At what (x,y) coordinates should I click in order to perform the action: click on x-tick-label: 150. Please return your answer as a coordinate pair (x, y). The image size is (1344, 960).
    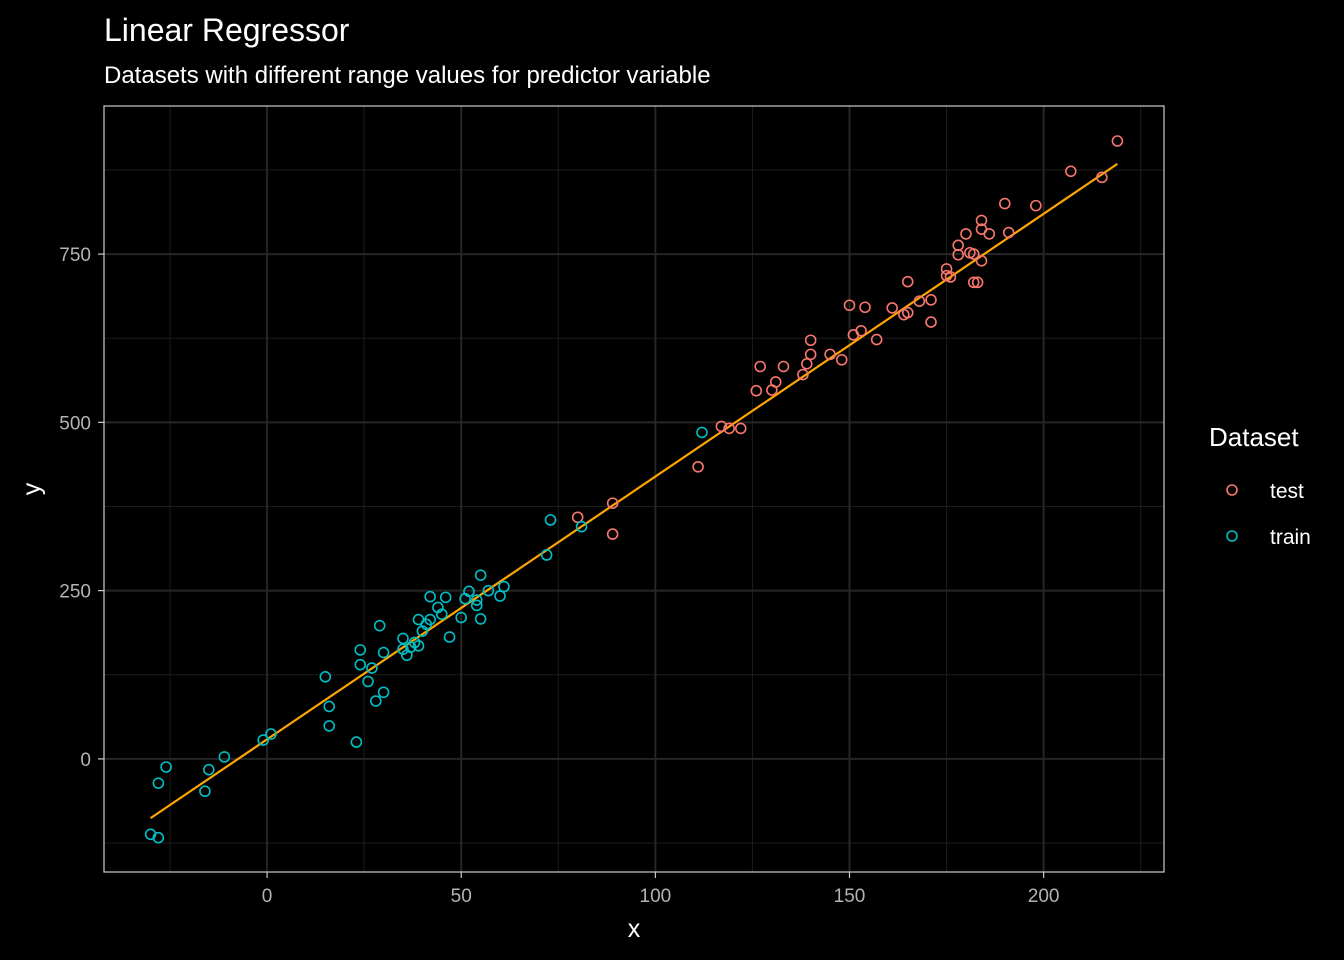
    Looking at the image, I should click on (850, 896).